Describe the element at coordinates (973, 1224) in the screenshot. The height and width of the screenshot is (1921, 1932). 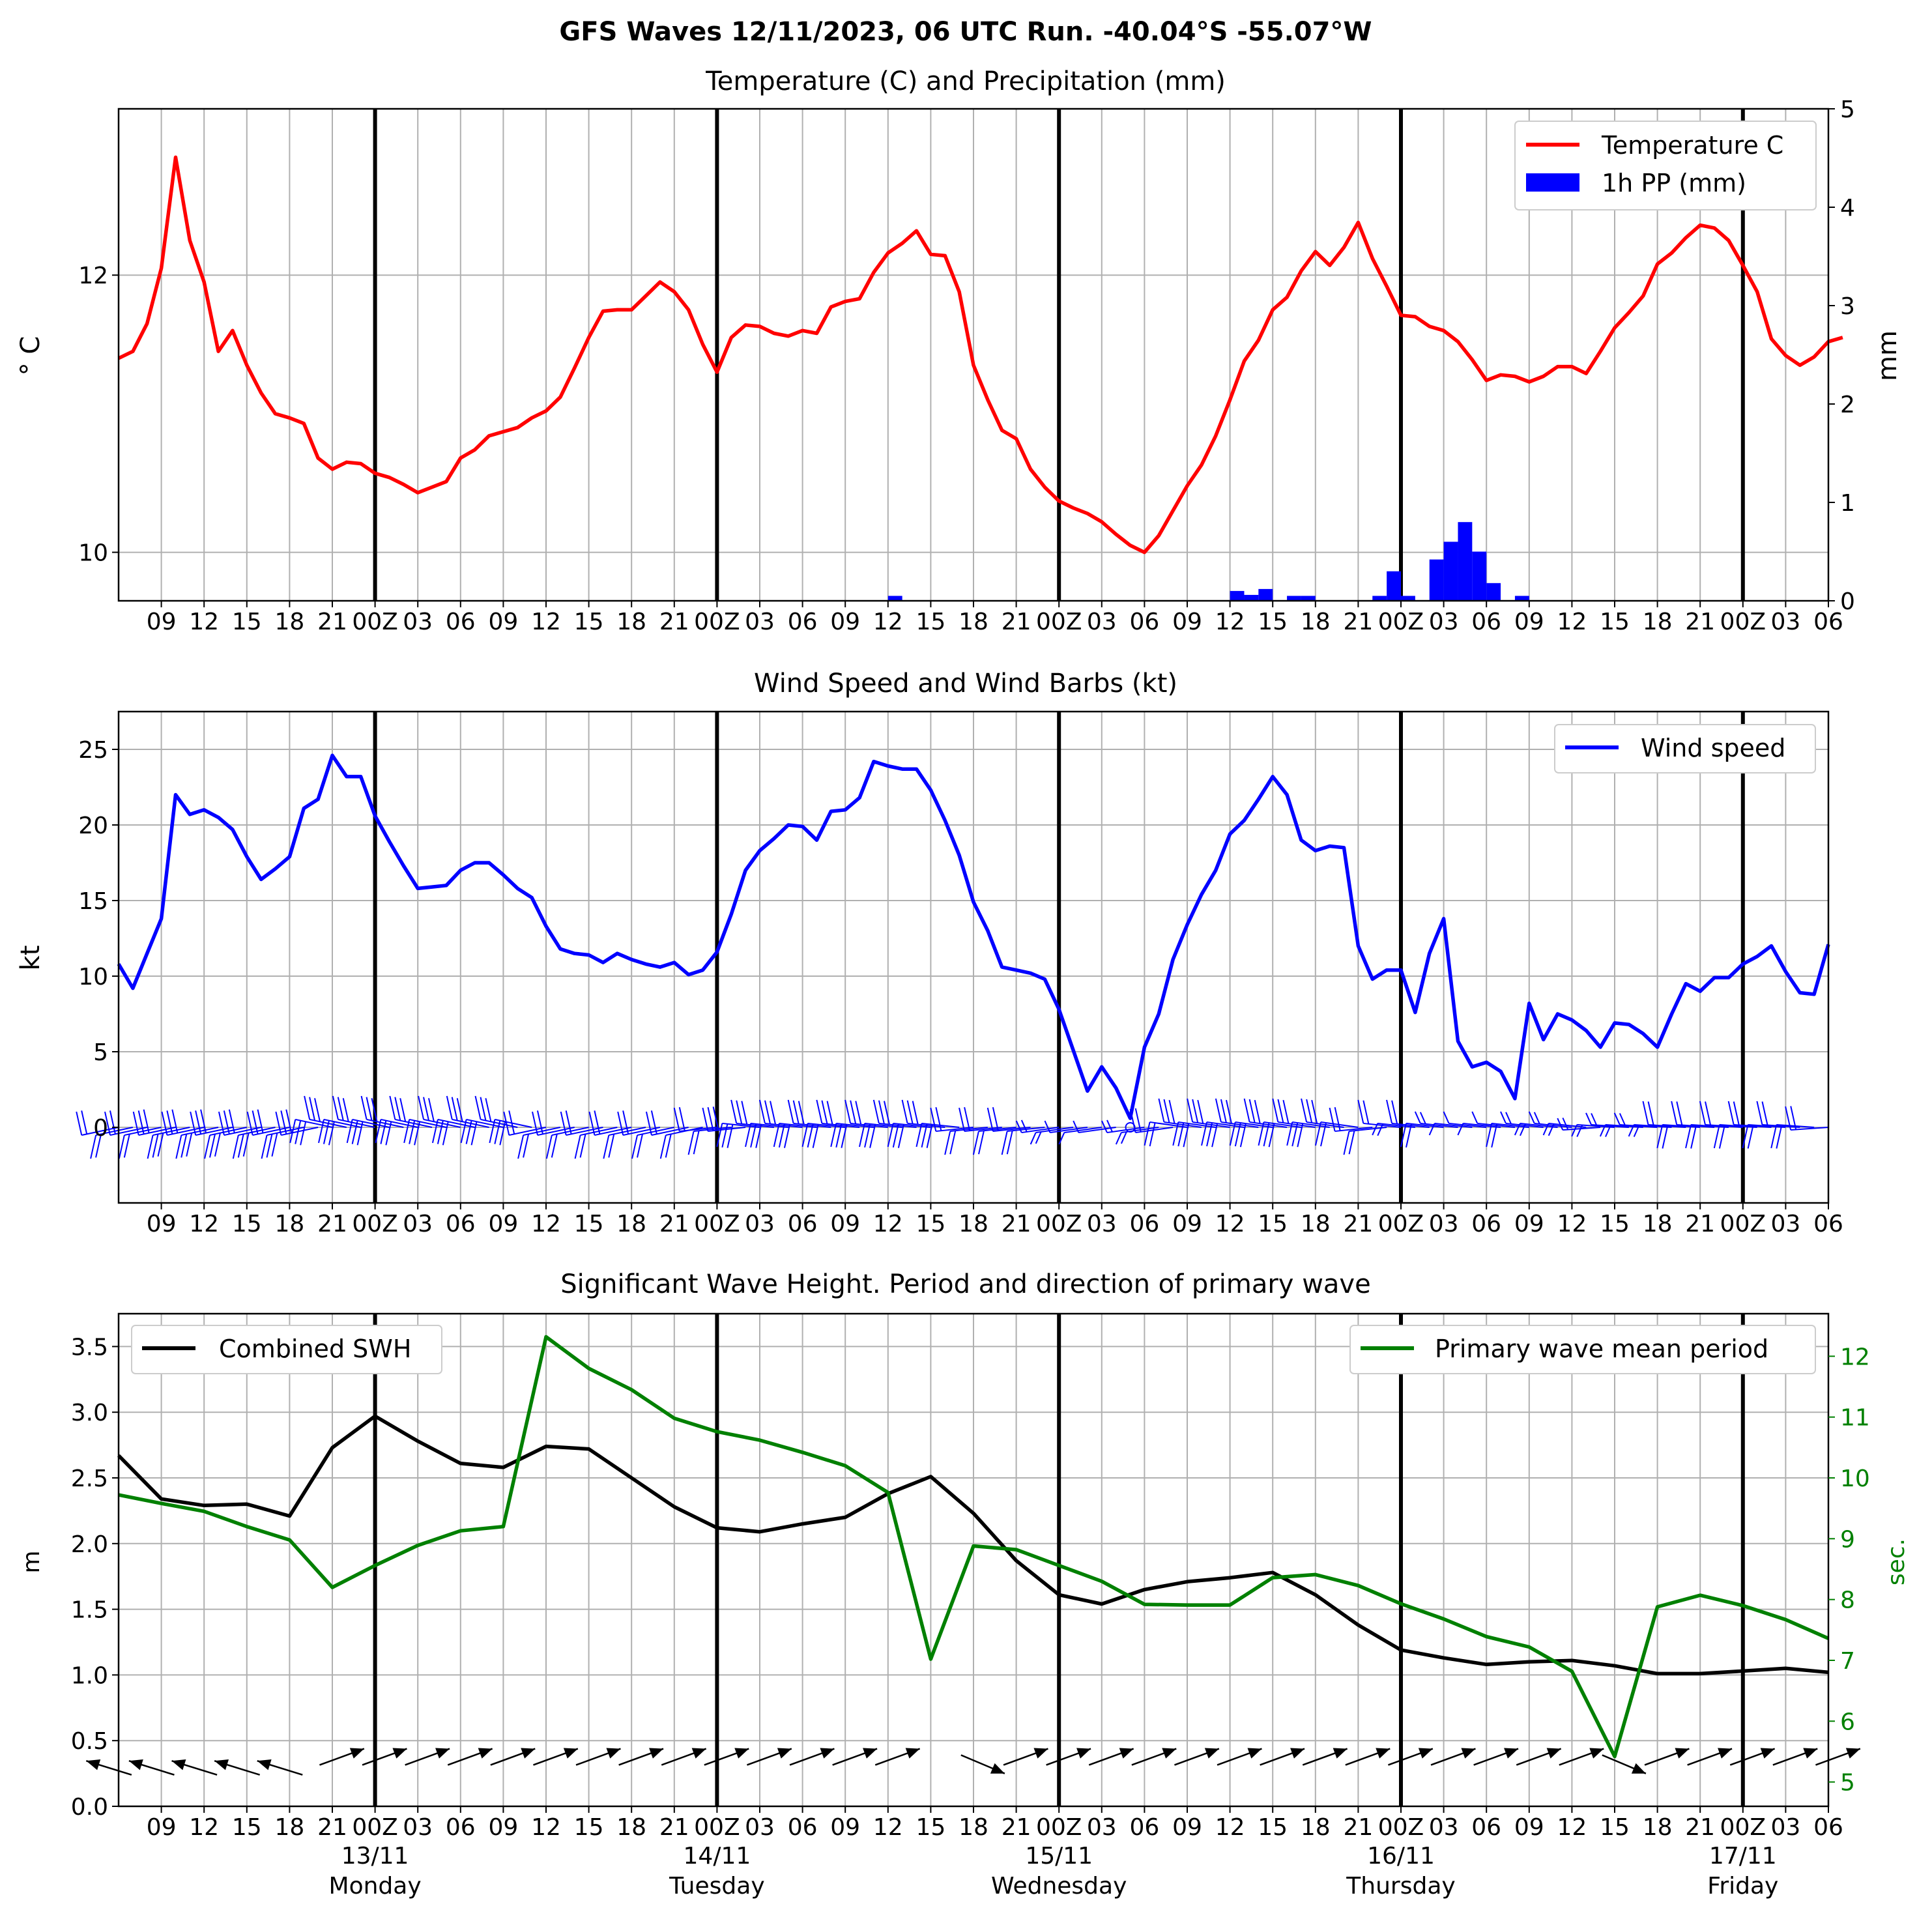
I see `x-tick-label: 18` at that location.